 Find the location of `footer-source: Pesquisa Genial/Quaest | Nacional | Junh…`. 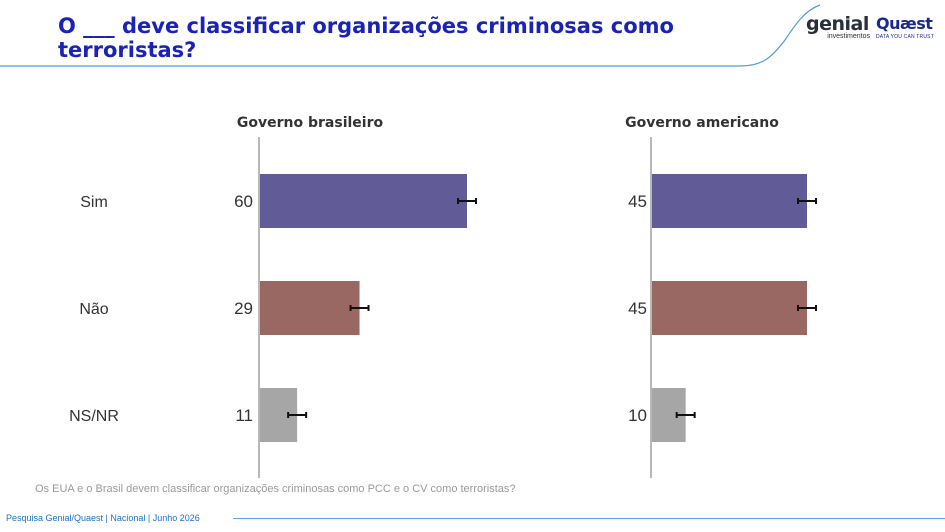

footer-source: Pesquisa Genial/Quaest | Nacional | Junh… is located at coordinates (103, 518).